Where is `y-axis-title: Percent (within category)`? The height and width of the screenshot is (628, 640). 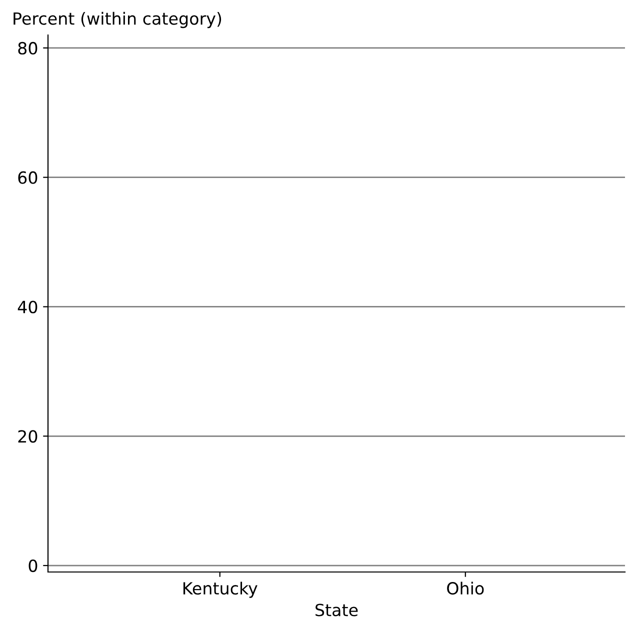 y-axis-title: Percent (within category) is located at coordinates (118, 20).